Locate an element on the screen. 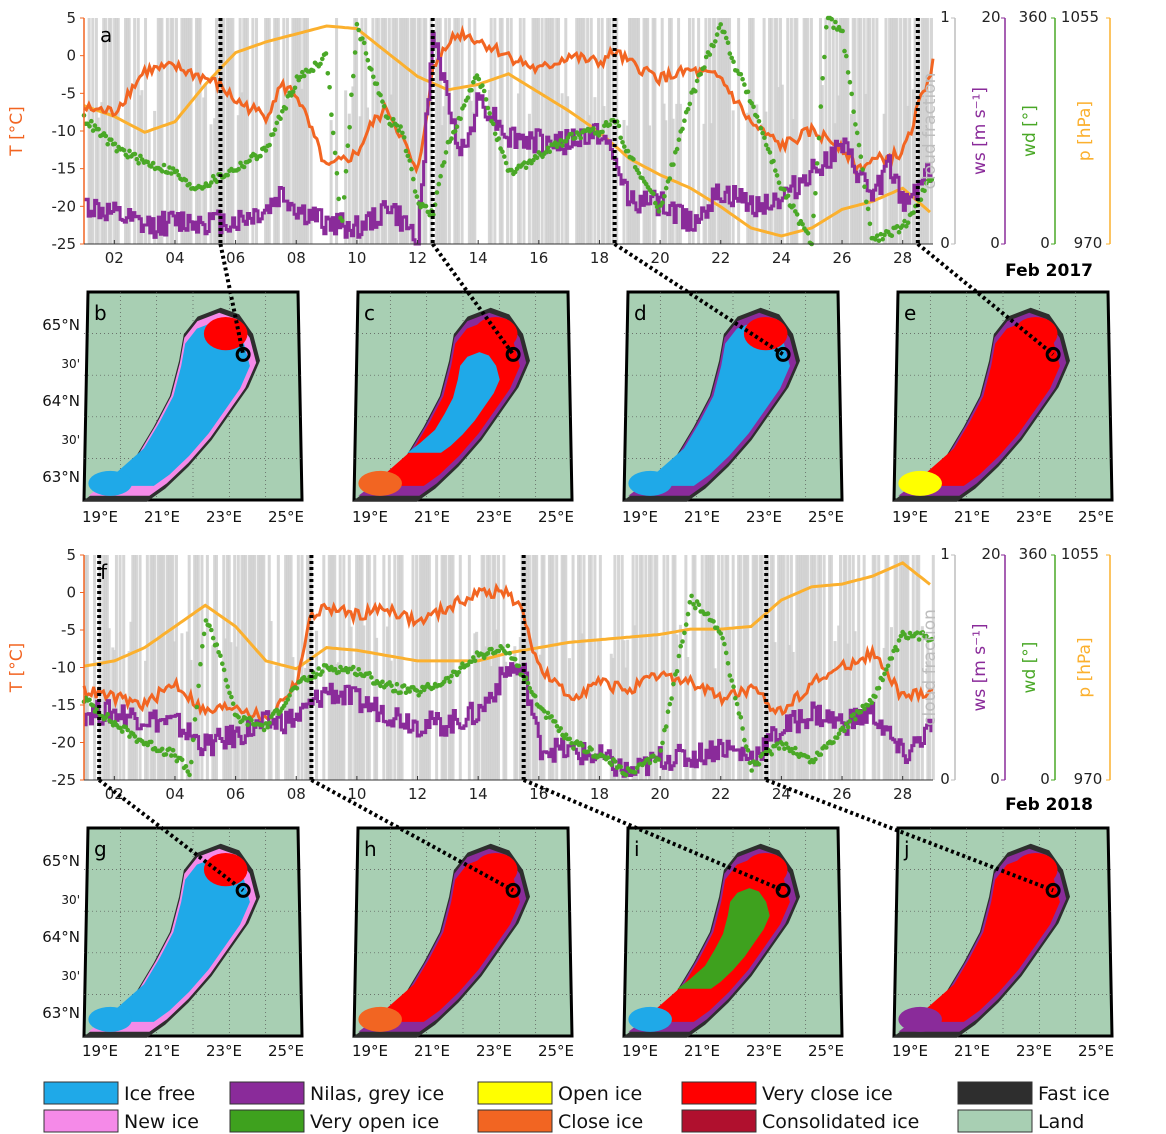 Image resolution: width=1166 pixels, height=1134 pixels. ice-inner-zone is located at coordinates (723, 938).